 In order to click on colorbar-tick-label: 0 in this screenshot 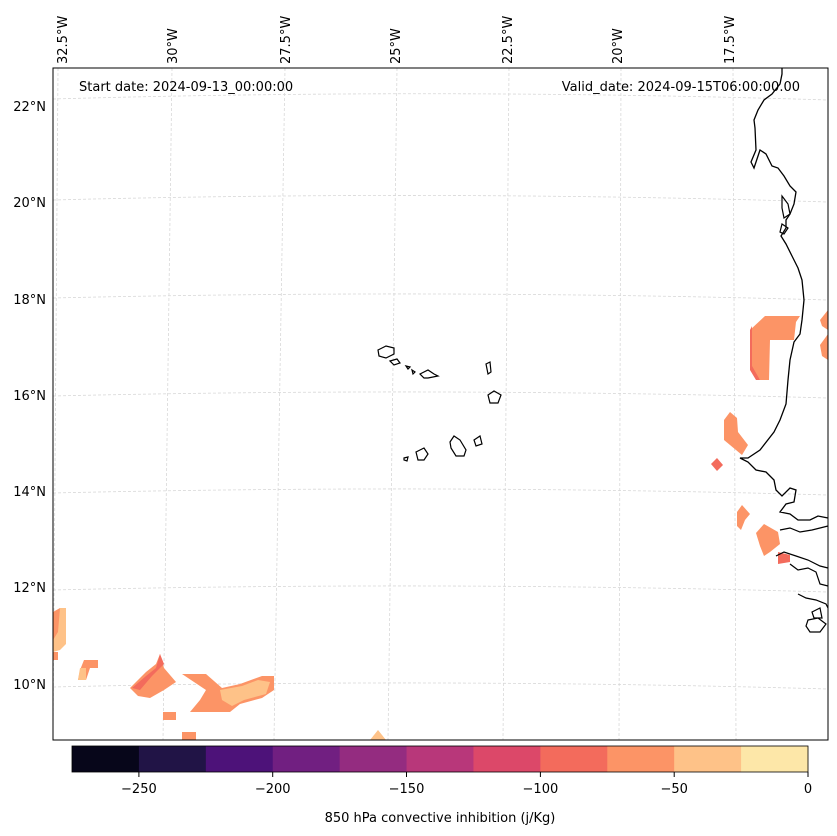, I will do `click(808, 789)`.